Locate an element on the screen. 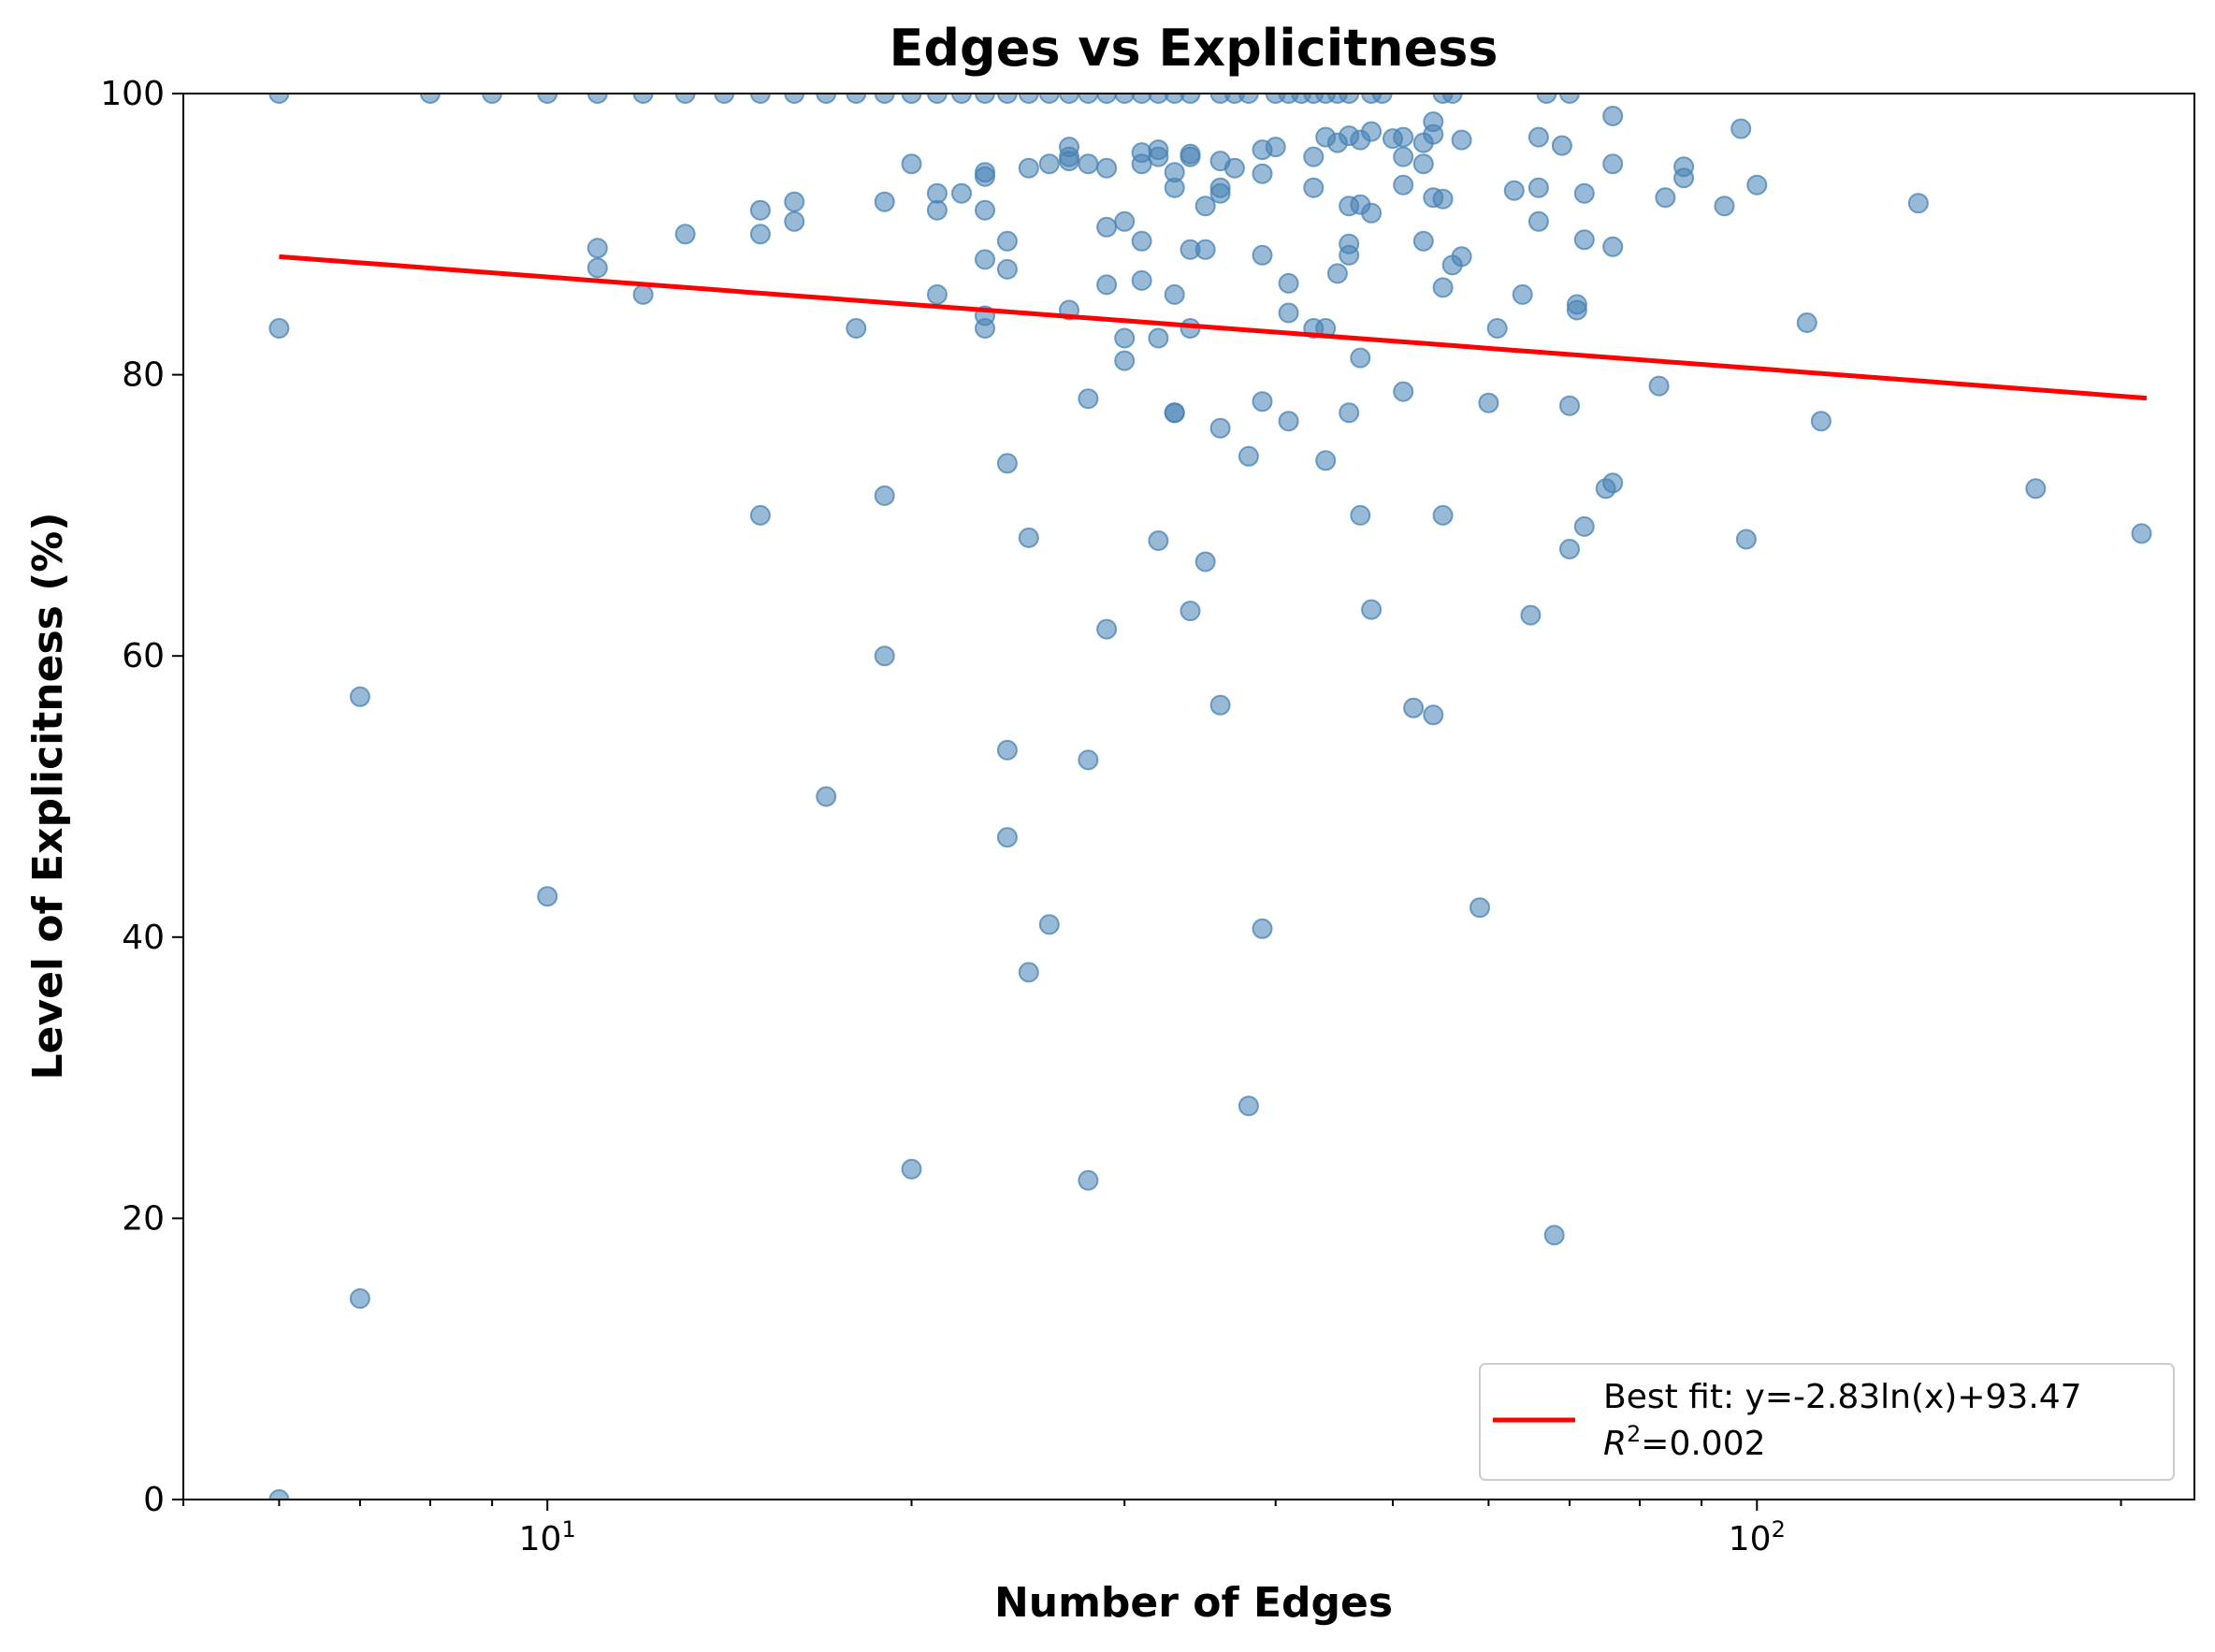  legend: Best fit: y=-2.83ln(x)+93.47 R2=0.002 is located at coordinates (1827, 1422).